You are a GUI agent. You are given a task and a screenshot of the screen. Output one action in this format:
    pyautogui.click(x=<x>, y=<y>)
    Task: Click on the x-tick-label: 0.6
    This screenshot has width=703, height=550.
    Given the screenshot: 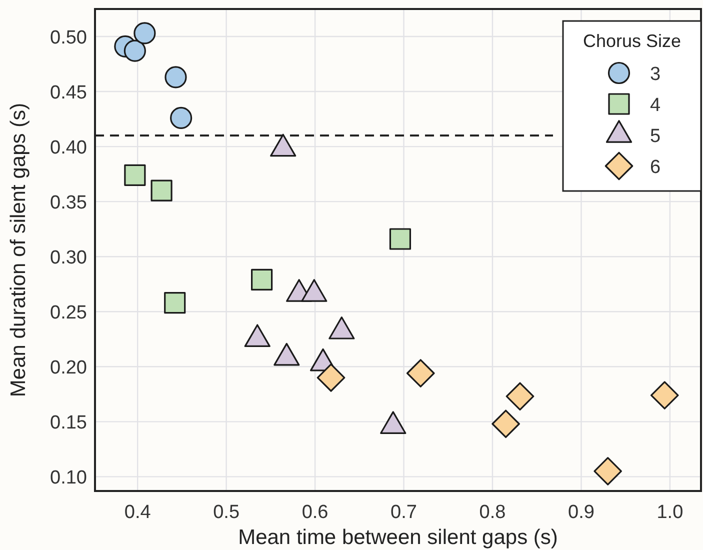 What is the action you would take?
    pyautogui.click(x=315, y=512)
    